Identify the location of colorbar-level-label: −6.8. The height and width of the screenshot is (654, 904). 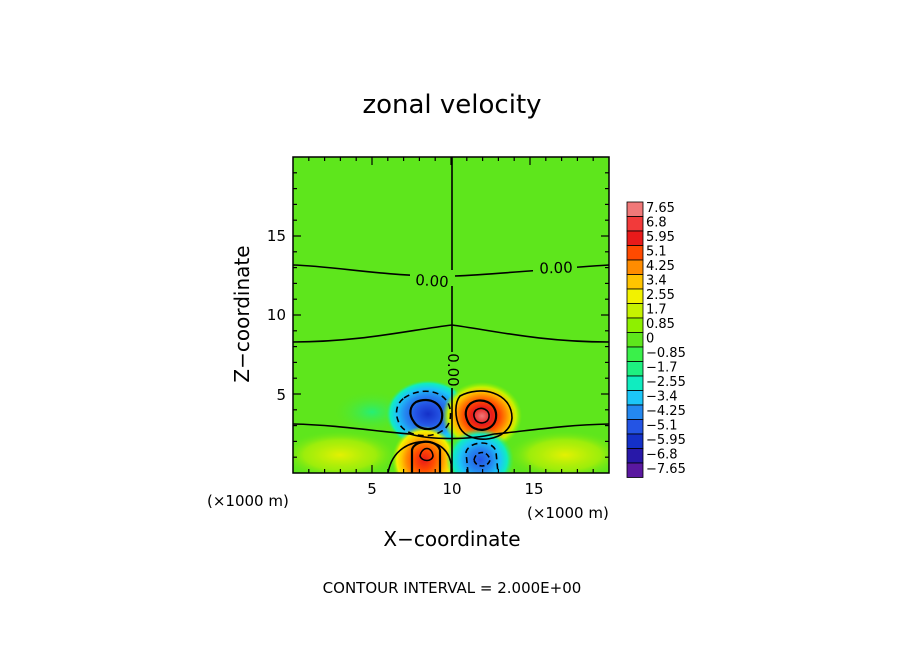
(662, 455).